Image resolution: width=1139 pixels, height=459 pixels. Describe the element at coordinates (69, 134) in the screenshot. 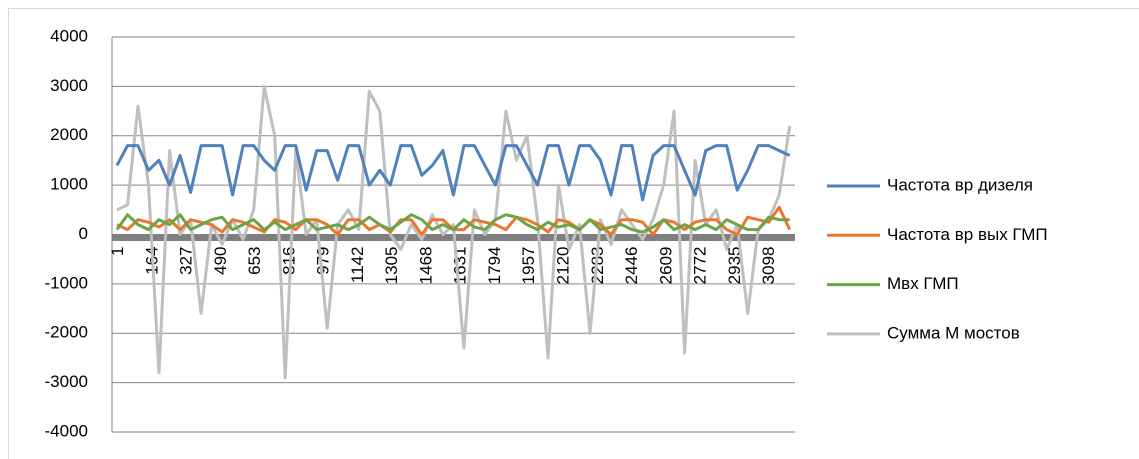

I see `y-tick-label: 2000` at that location.